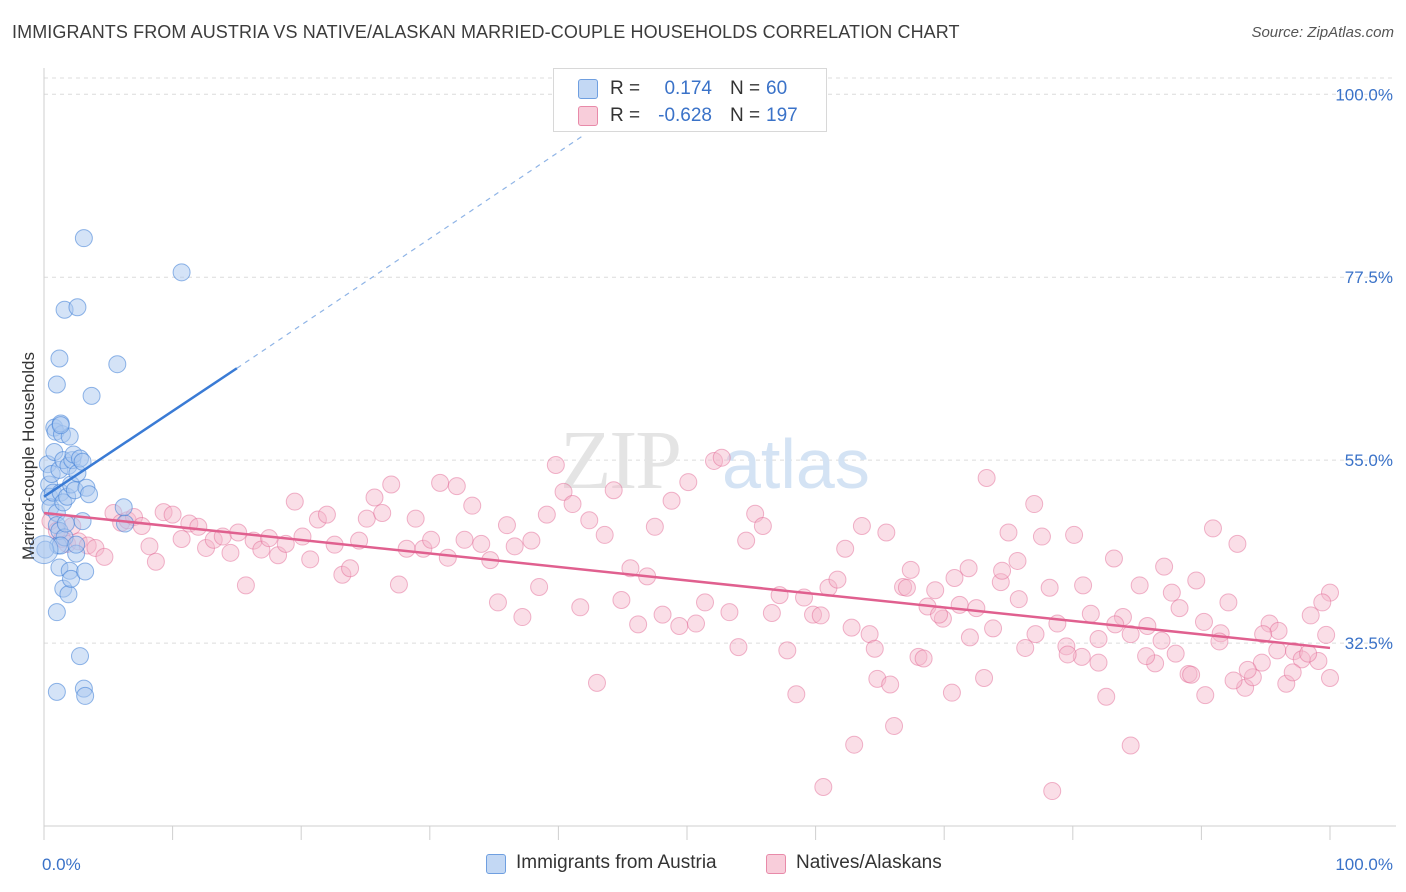  What do you see at coordinates (685, 115) in the screenshot?
I see `legend-r-value-natives: -0.628` at bounding box center [685, 115].